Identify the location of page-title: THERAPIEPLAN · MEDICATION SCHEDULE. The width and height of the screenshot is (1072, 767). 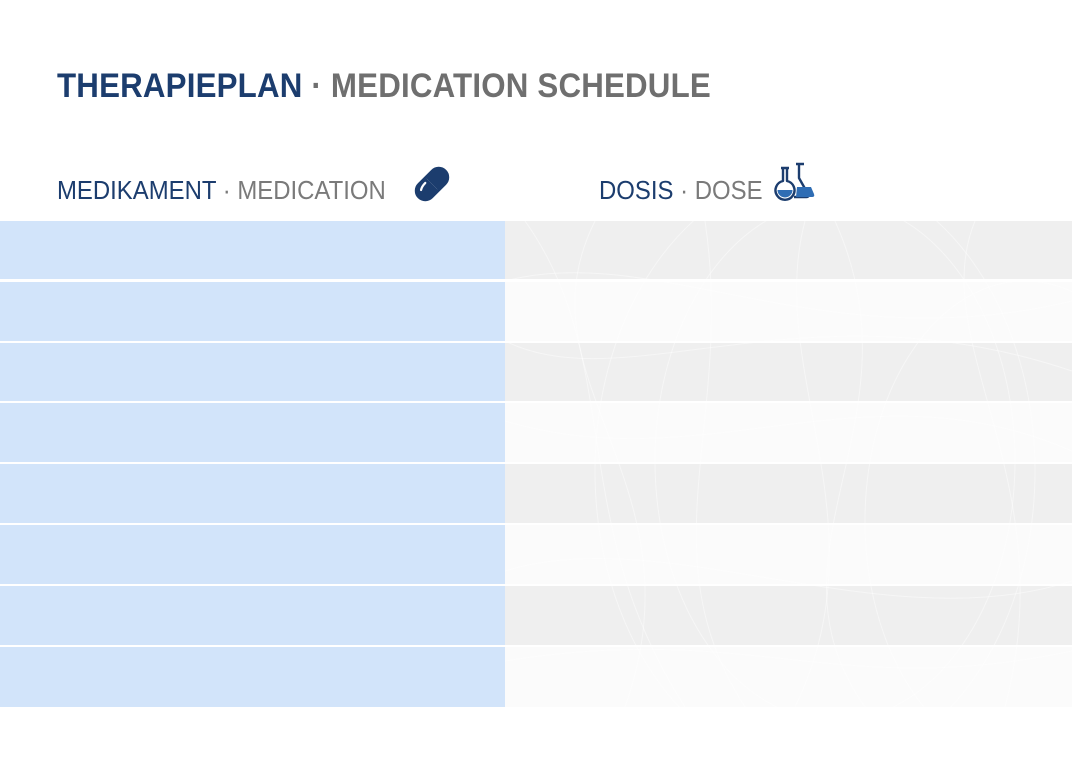
(384, 86).